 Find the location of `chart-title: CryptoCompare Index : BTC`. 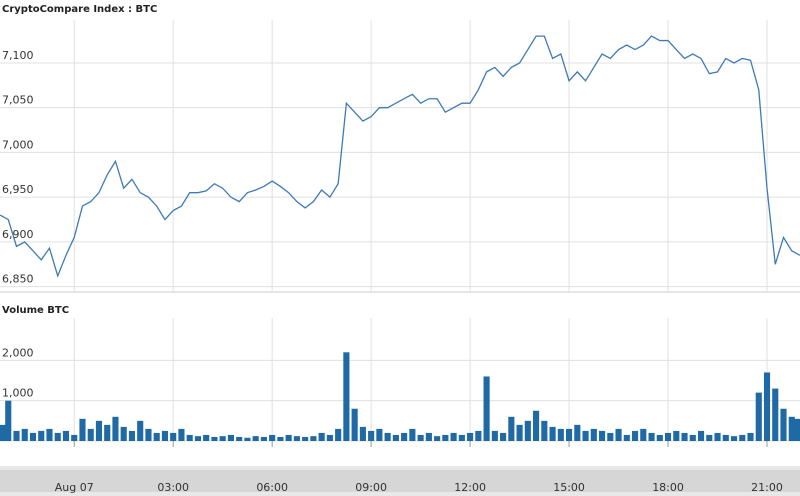

chart-title: CryptoCompare Index : BTC is located at coordinates (79, 9).